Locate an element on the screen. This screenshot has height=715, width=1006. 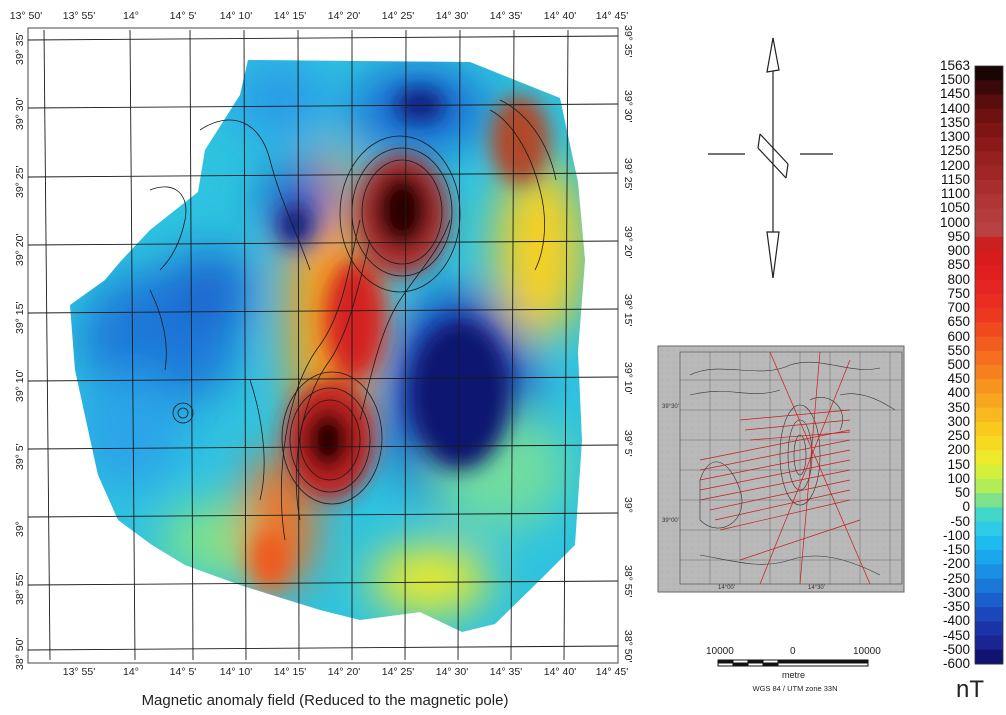
lat-label-right: 39° 10' is located at coordinates (628, 378).